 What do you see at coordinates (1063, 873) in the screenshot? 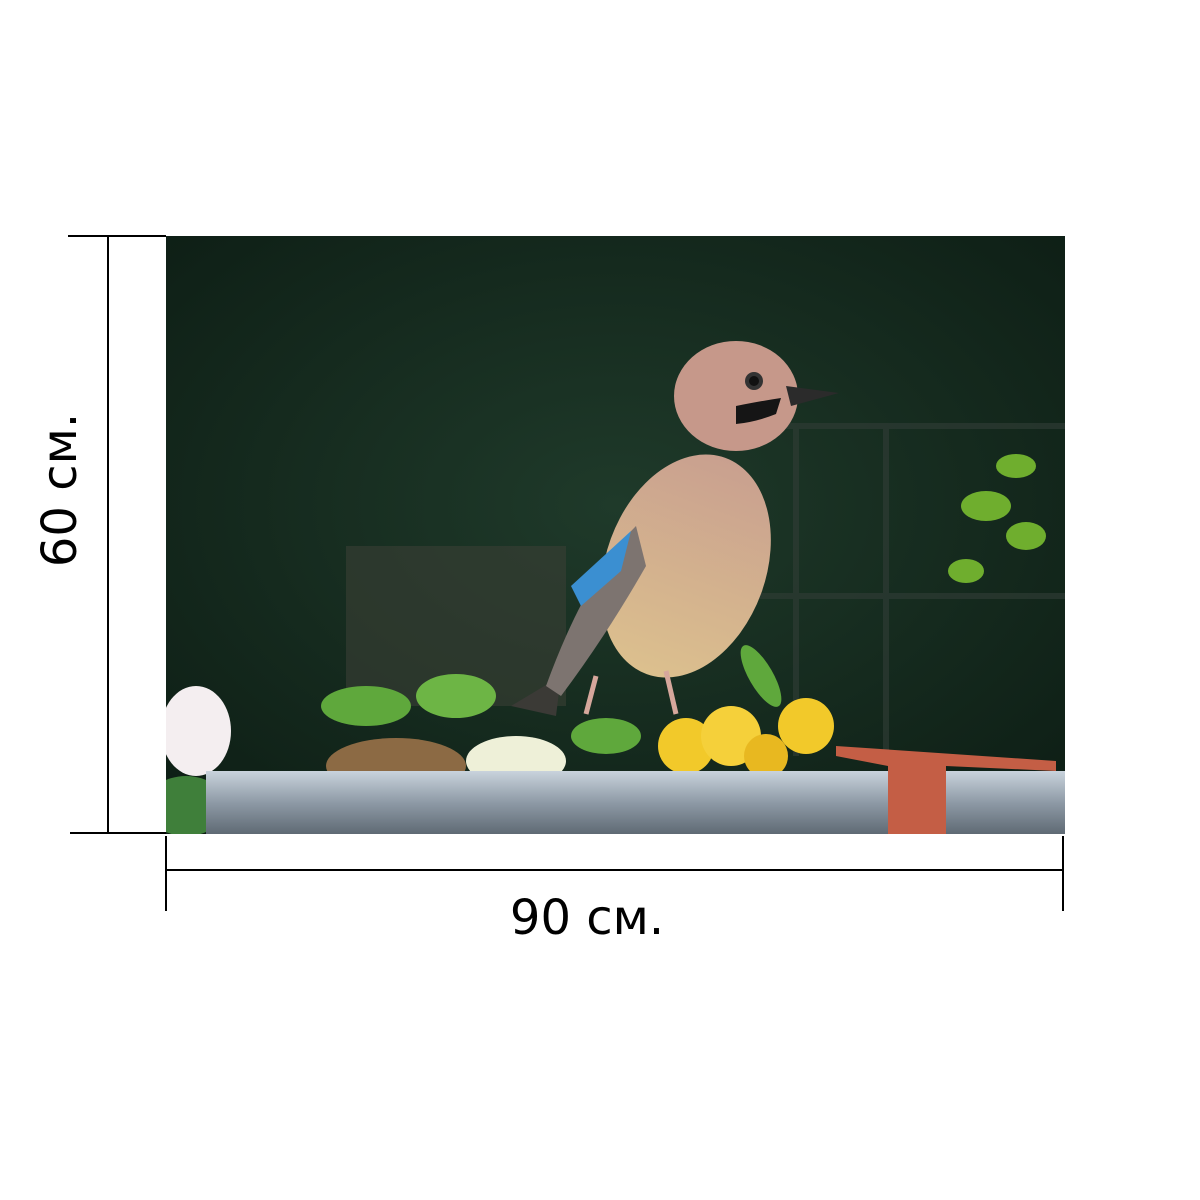
I see `width-tick-right` at bounding box center [1063, 873].